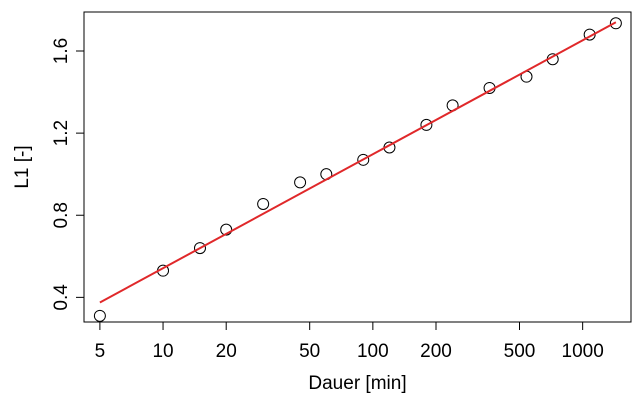 This screenshot has height=394, width=635. Describe the element at coordinates (100, 351) in the screenshot. I see `x-tick-label: 5` at that location.